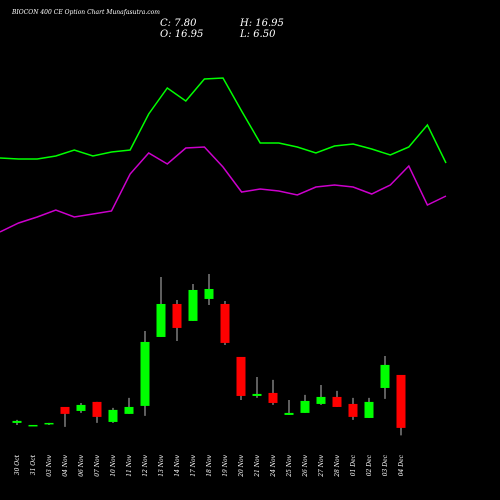 The image size is (500, 500). What do you see at coordinates (289, 465) in the screenshot?
I see `x-tick-label: 25 Nov` at bounding box center [289, 465].